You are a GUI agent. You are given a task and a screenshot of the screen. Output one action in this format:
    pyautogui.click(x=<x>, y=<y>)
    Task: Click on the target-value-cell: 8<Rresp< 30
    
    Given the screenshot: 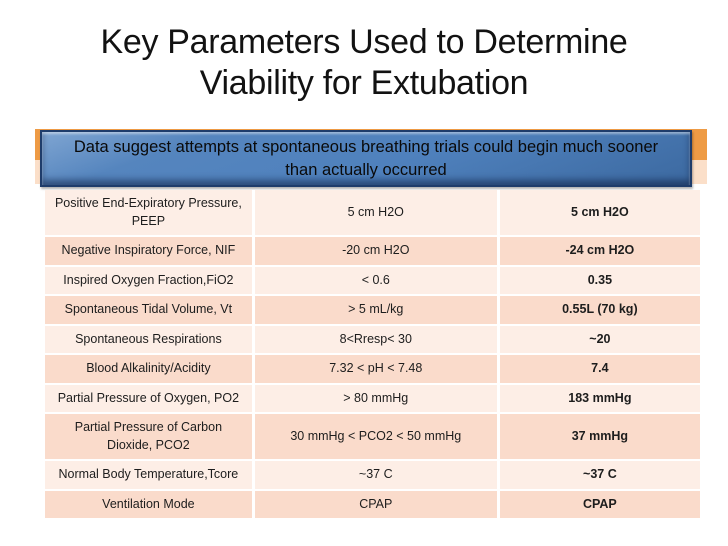 What is the action you would take?
    pyautogui.click(x=375, y=339)
    